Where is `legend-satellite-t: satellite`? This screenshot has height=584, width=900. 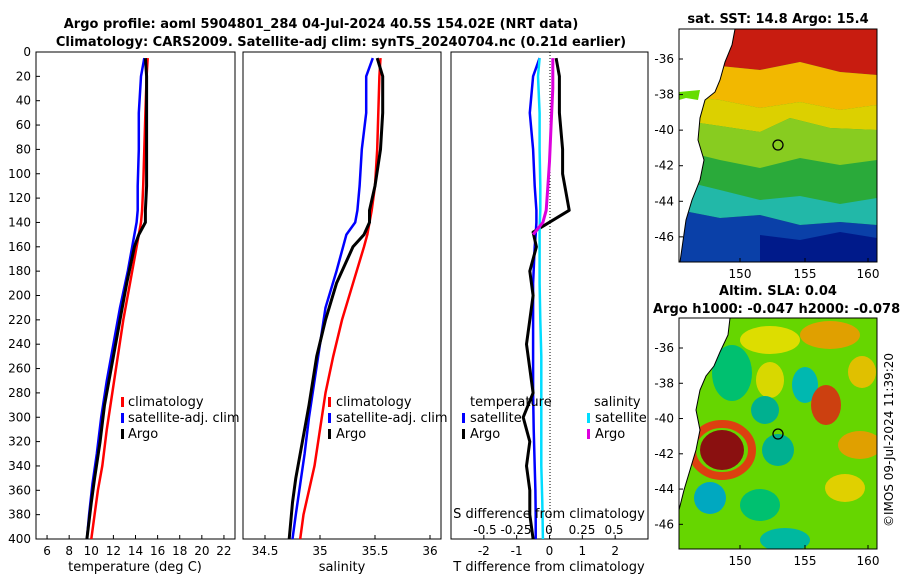
legend-satellite-t: satellite is located at coordinates (496, 418).